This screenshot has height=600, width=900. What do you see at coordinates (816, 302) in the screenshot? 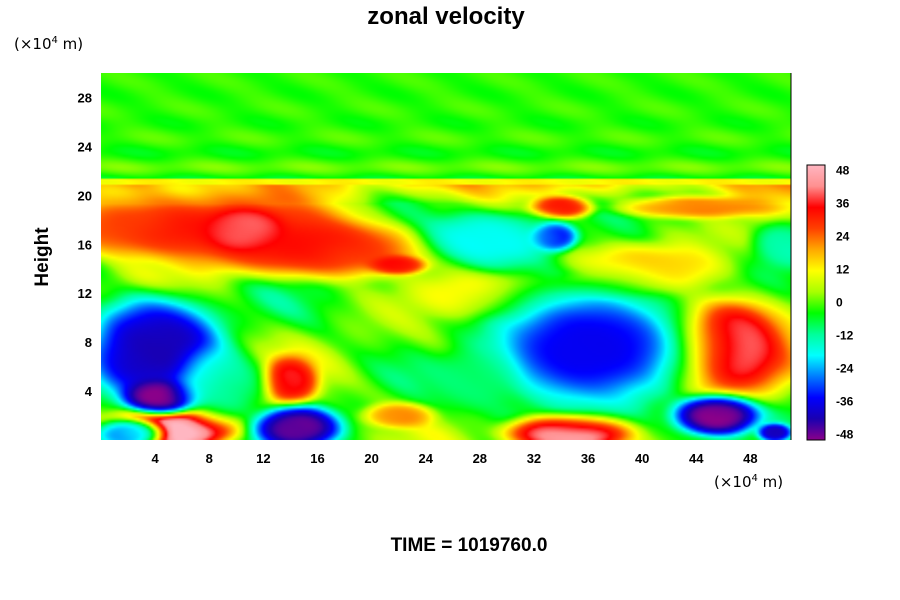
I see `colorbar-gradient` at bounding box center [816, 302].